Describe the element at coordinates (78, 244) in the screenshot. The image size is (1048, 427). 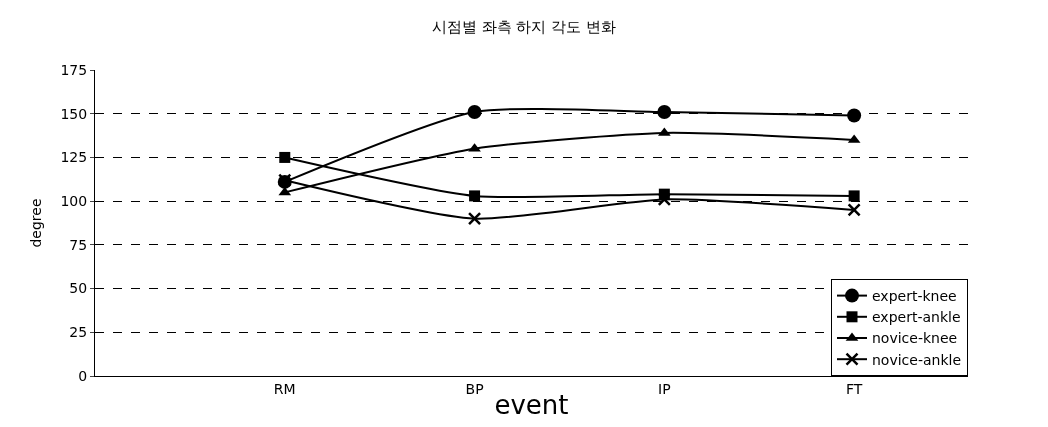
I see `y-tick-label: 75` at that location.